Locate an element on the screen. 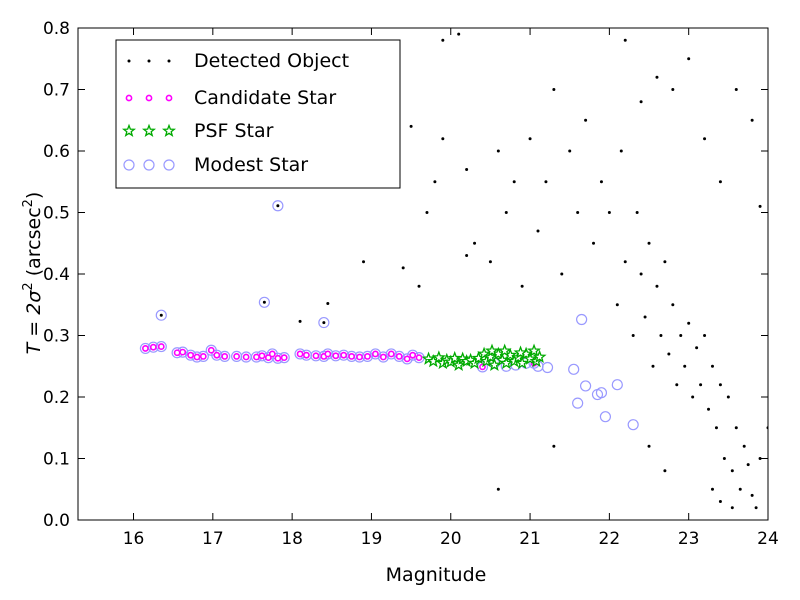 This screenshot has height=600, width=800. legend-marker-modest-glyph is located at coordinates (149, 165).